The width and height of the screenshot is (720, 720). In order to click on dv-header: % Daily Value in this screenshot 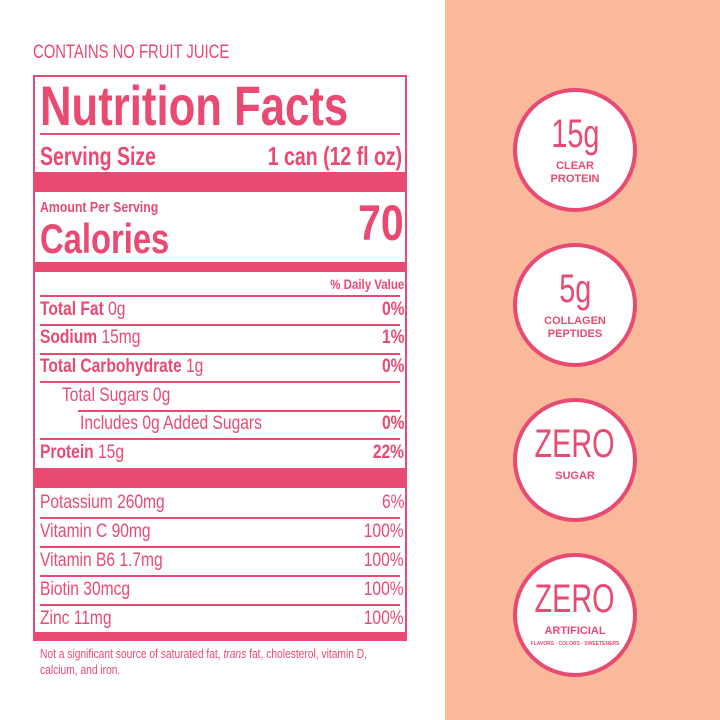, I will do `click(366, 284)`.